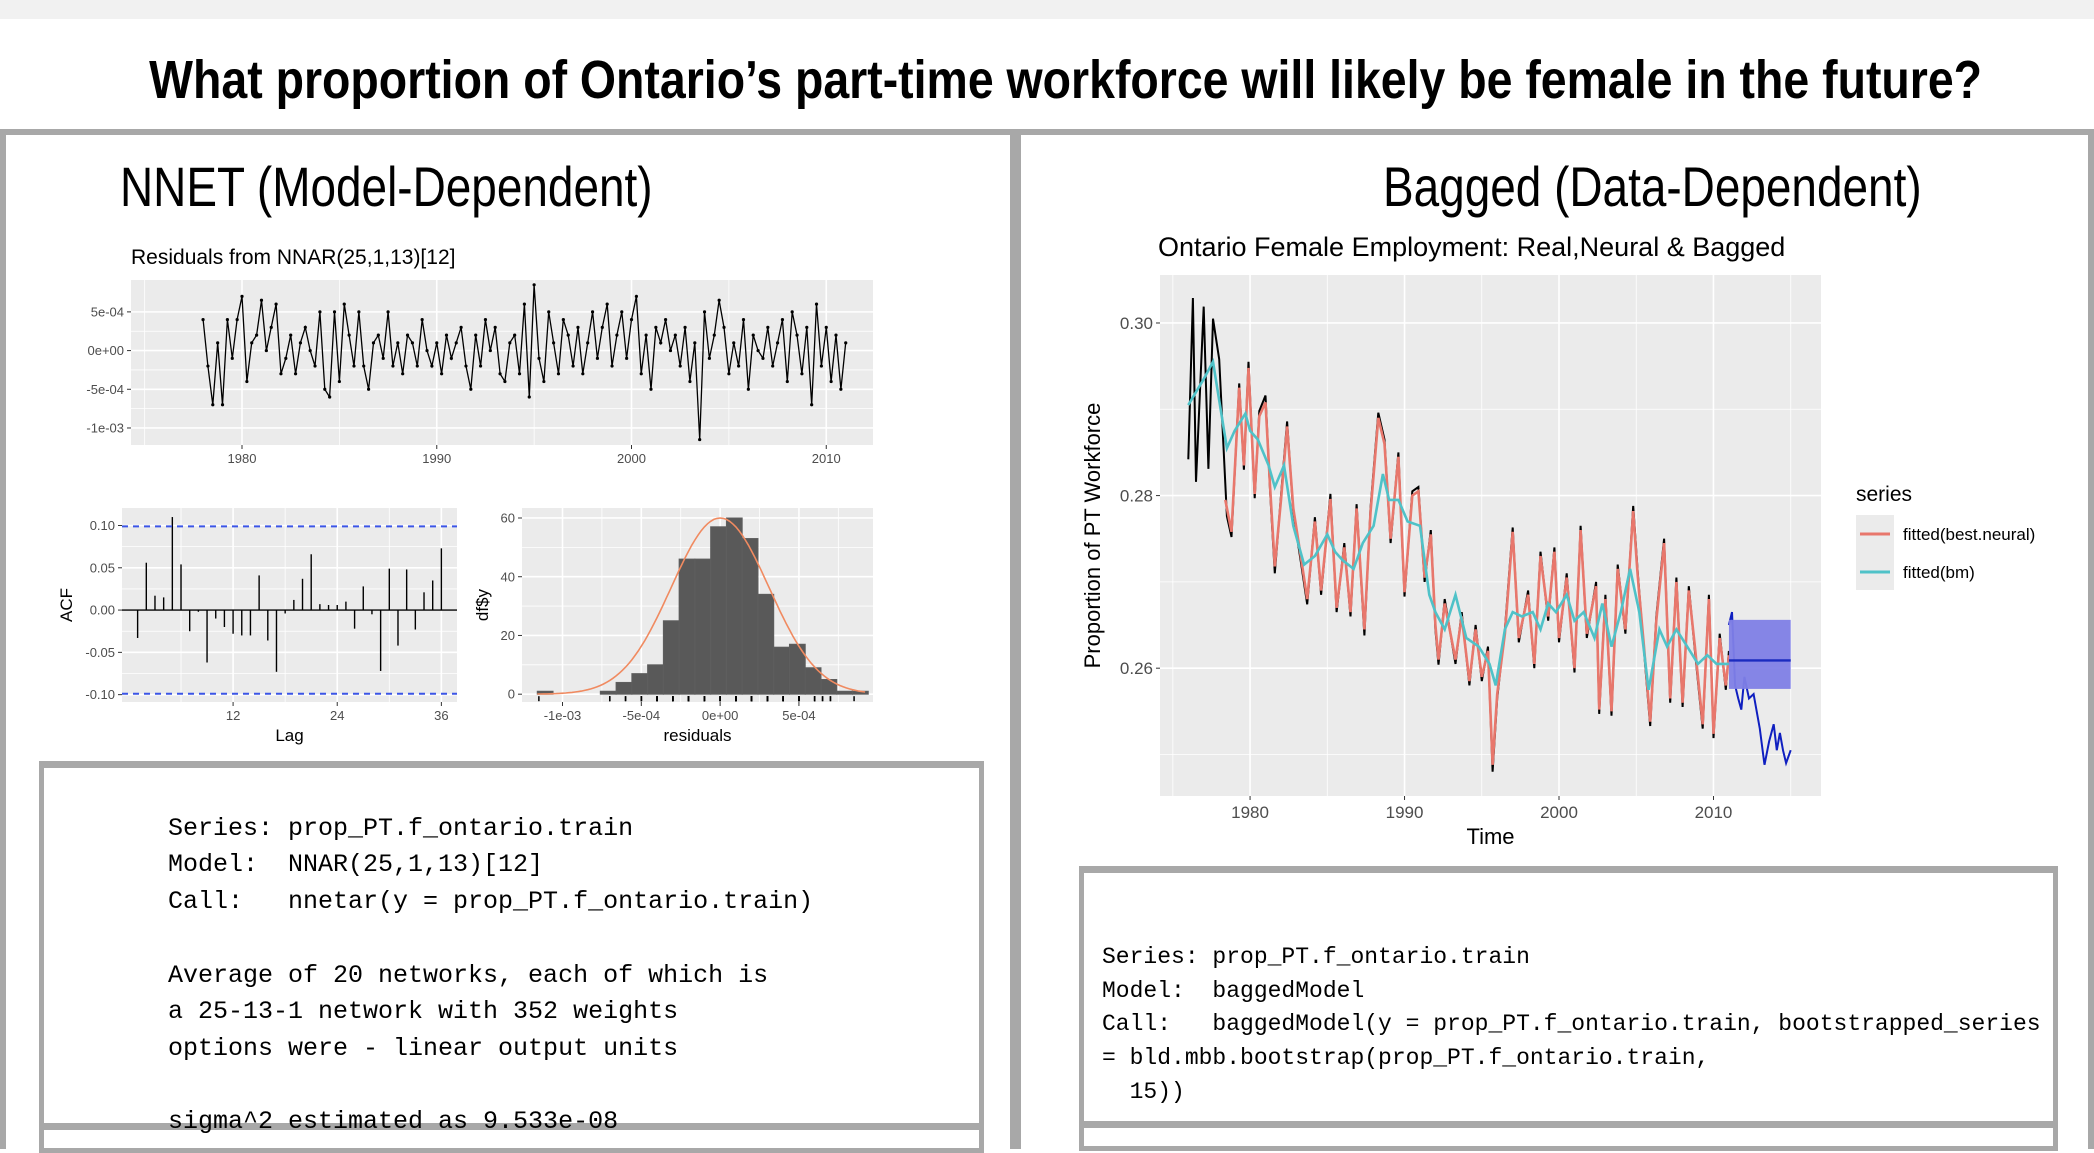 The height and width of the screenshot is (1153, 2094). Describe the element at coordinates (508, 518) in the screenshot. I see `y-tick-label: 60` at that location.